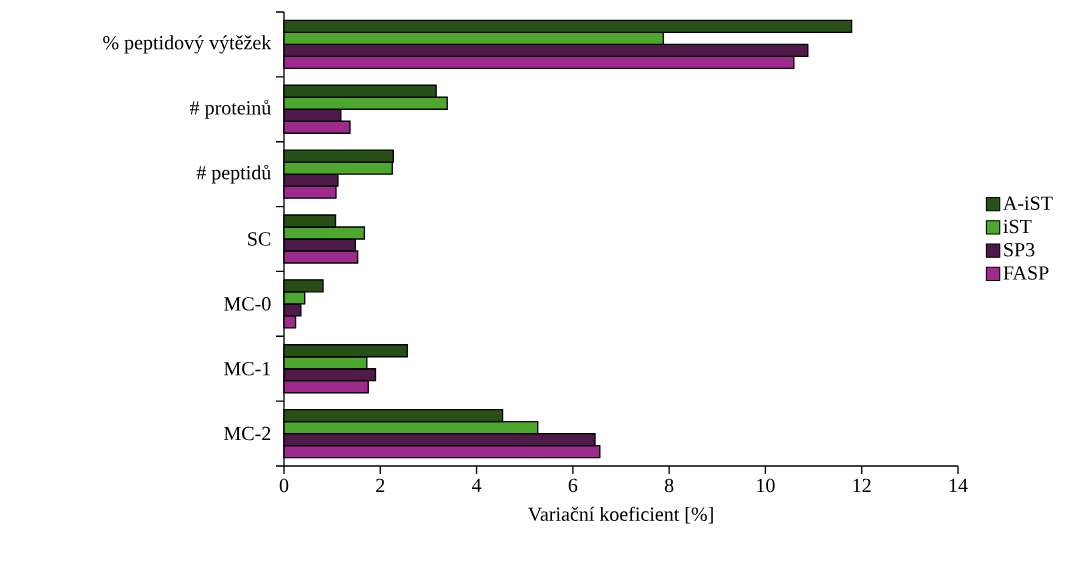 The height and width of the screenshot is (566, 1086). What do you see at coordinates (247, 304) in the screenshot?
I see `y-tick-label: MC-0` at bounding box center [247, 304].